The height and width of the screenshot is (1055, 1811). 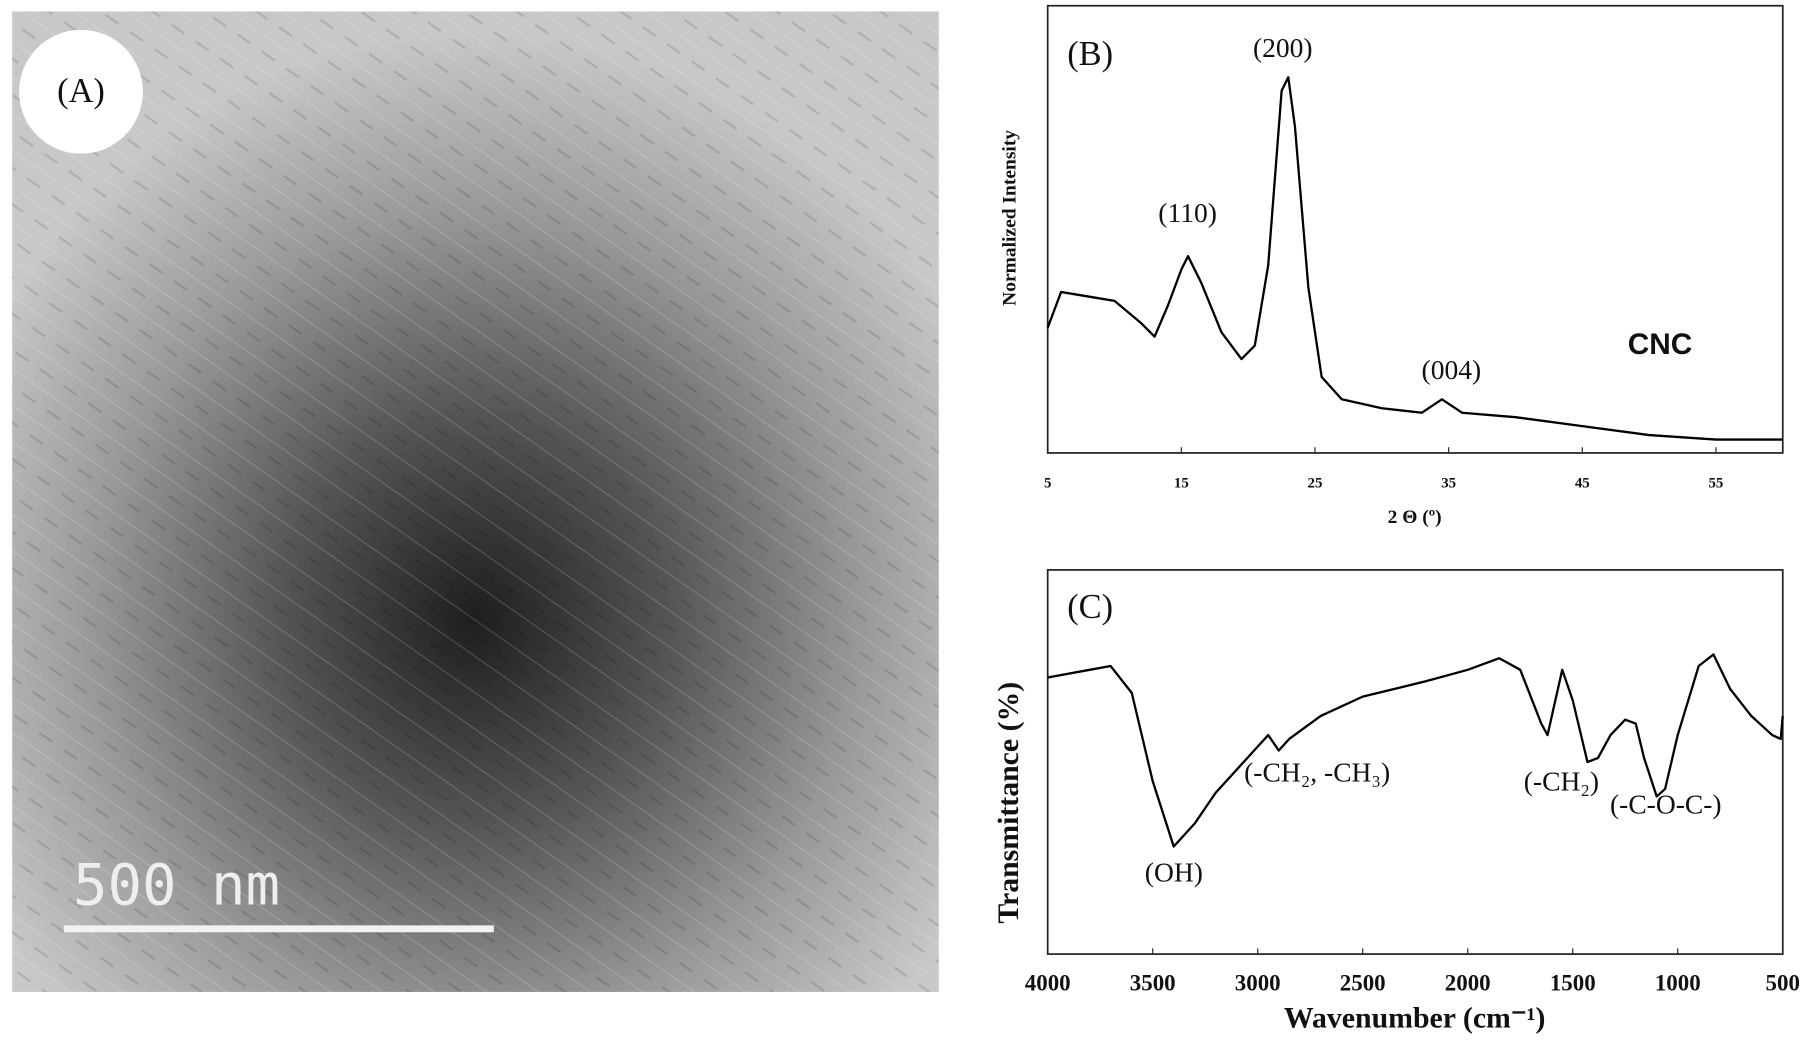 I want to click on x-tick-label: 3000, so click(x=1258, y=982).